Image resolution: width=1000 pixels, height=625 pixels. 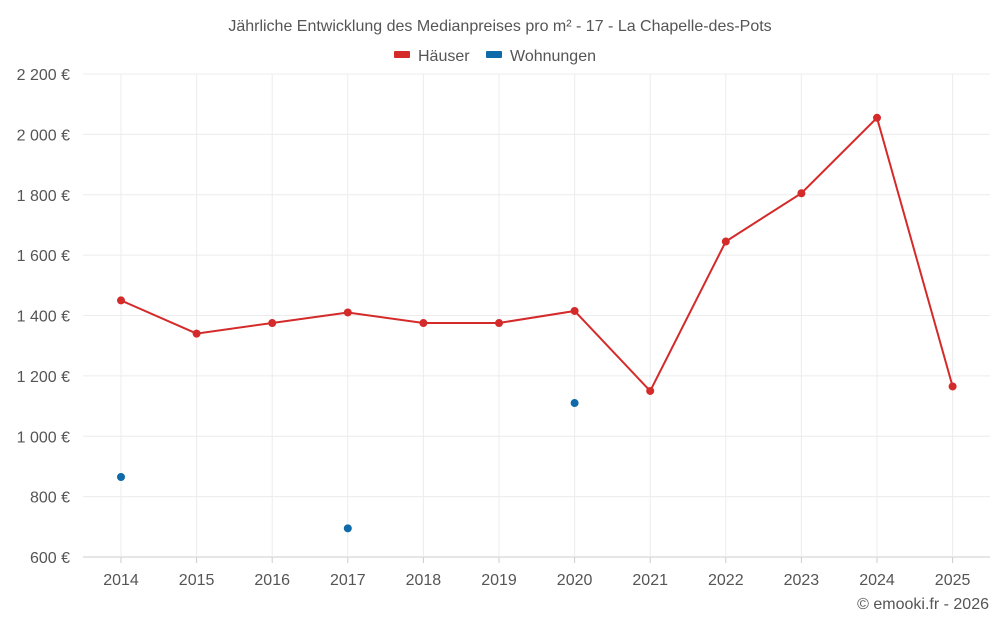 What do you see at coordinates (43, 437) in the screenshot?
I see `y-tick-label: 1 000 €` at bounding box center [43, 437].